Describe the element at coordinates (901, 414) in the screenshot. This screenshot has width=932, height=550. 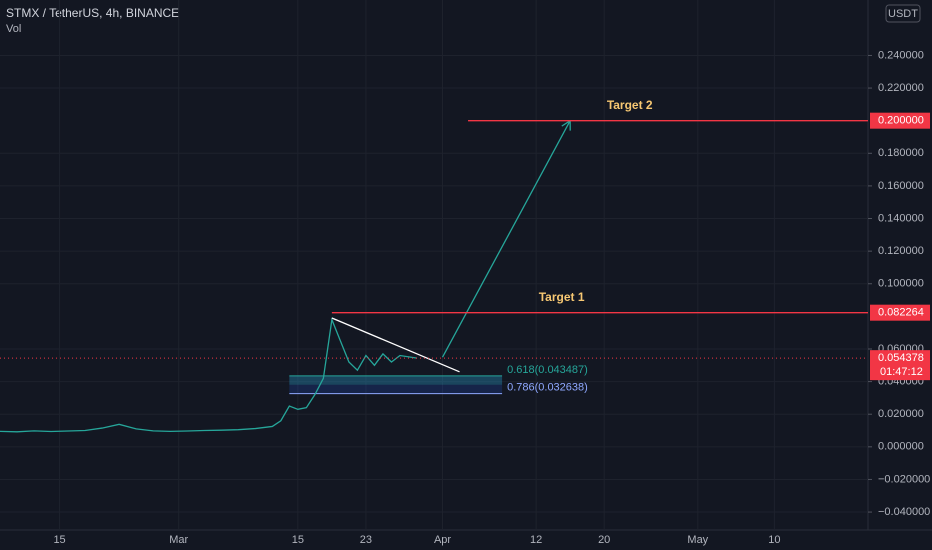
I see `y-tick-label: 0.020000` at that location.